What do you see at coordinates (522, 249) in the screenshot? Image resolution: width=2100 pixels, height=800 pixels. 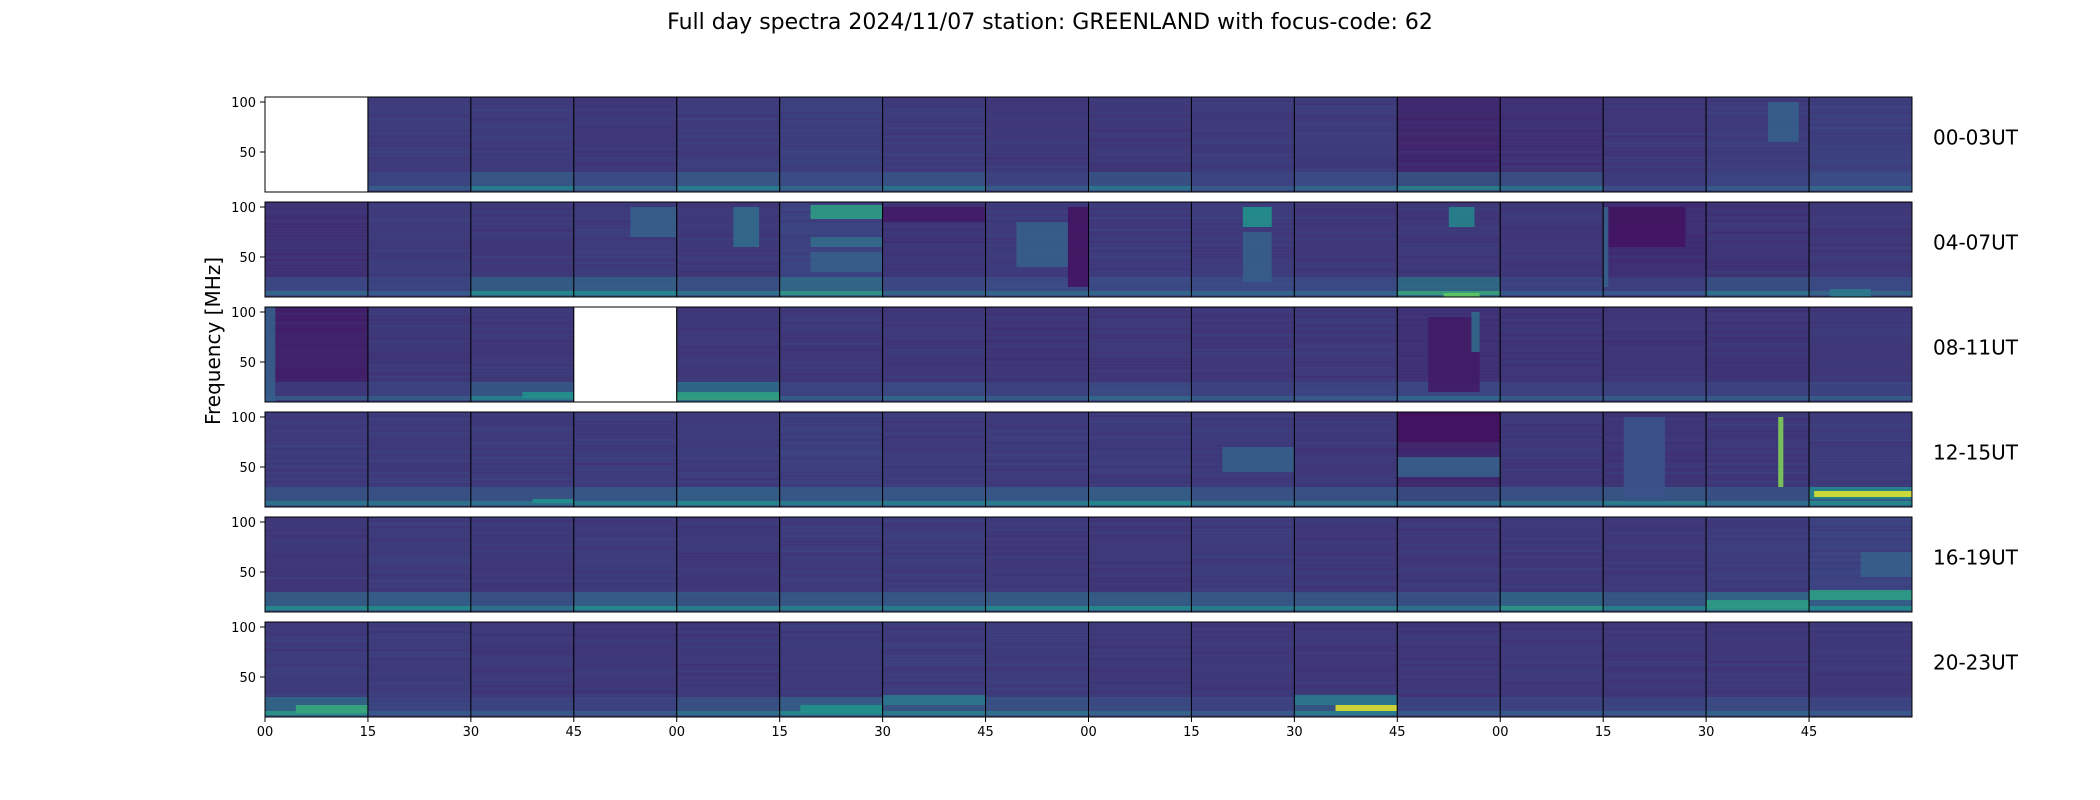 I see `spectrum-panel` at bounding box center [522, 249].